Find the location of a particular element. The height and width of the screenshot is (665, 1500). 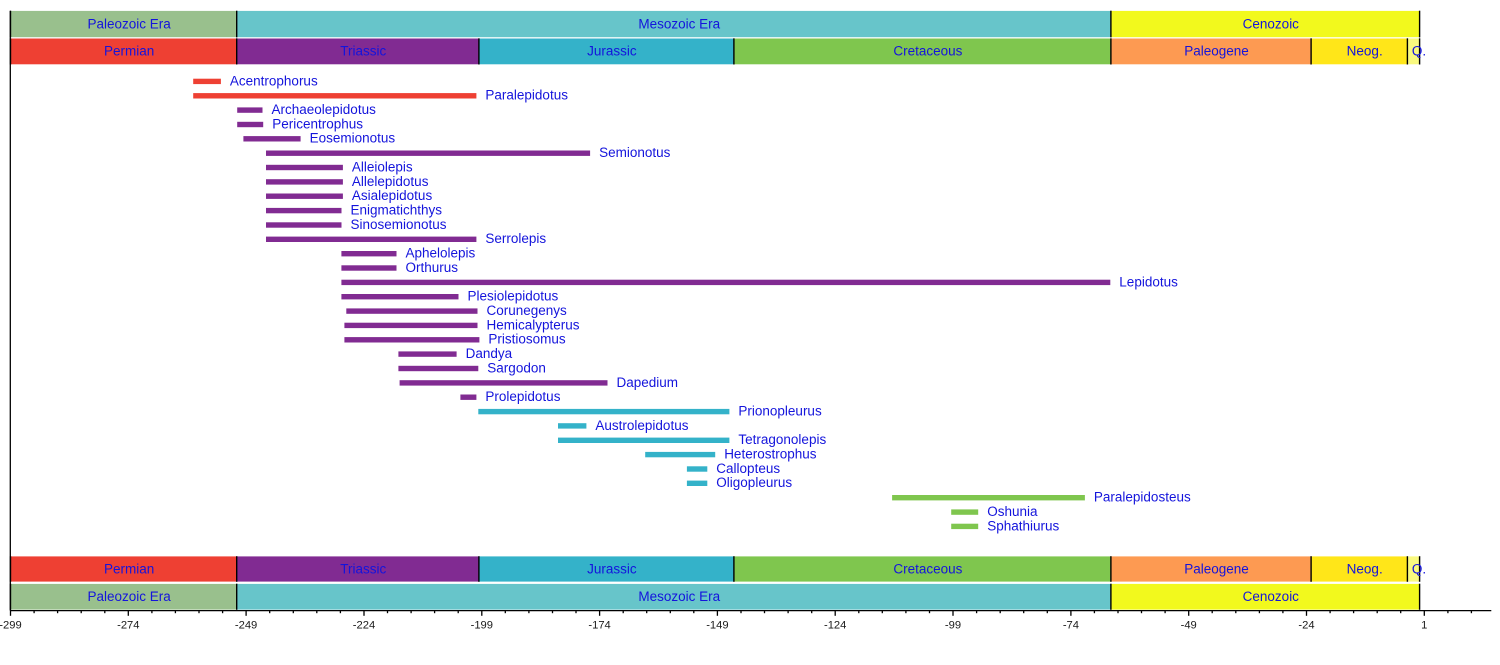

svg-text: Callopteus is located at coordinates (748, 468).